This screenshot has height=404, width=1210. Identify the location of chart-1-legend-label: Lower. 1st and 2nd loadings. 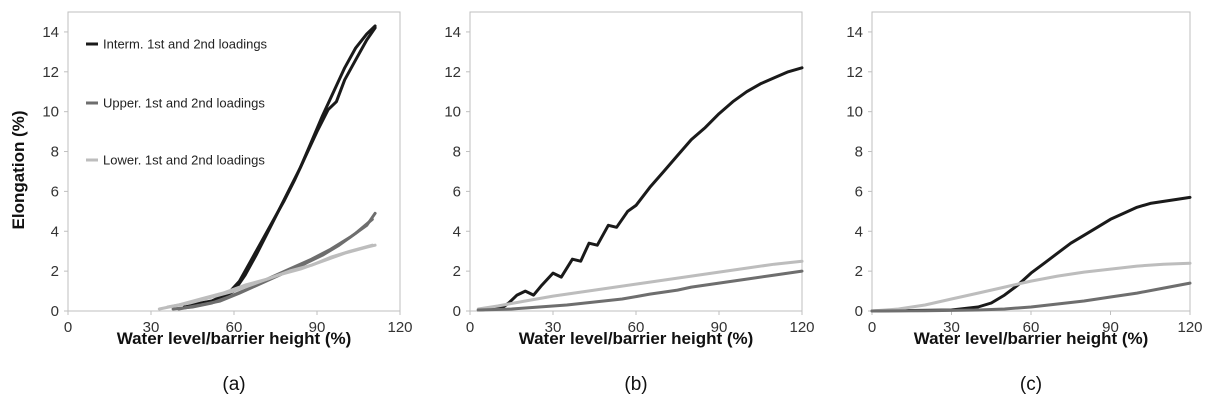
(184, 160).